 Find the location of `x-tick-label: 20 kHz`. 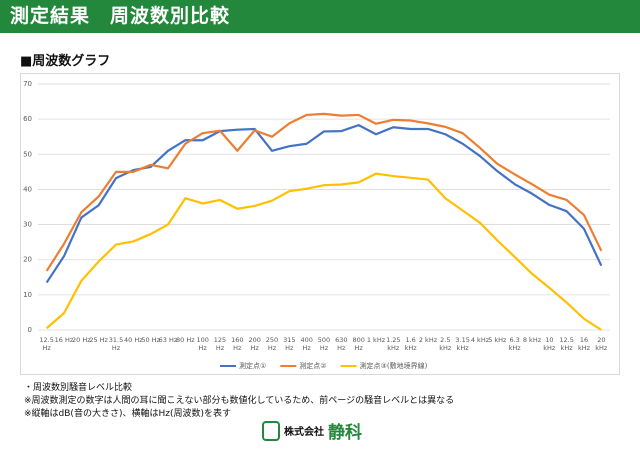

x-tick-label: 20 kHz is located at coordinates (601, 344).